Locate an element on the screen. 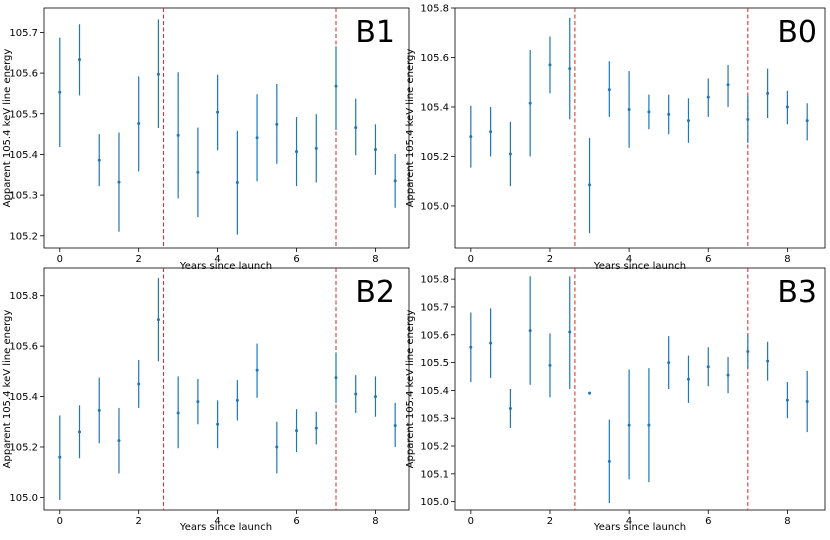  y-tick-label: 105.7 is located at coordinates (434, 307).